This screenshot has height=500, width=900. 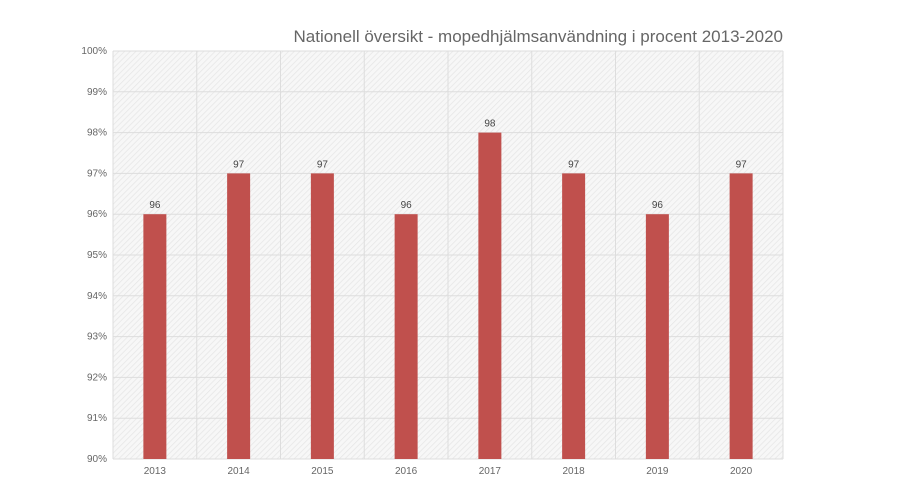 I want to click on x-tick-label: 2016, so click(x=406, y=471).